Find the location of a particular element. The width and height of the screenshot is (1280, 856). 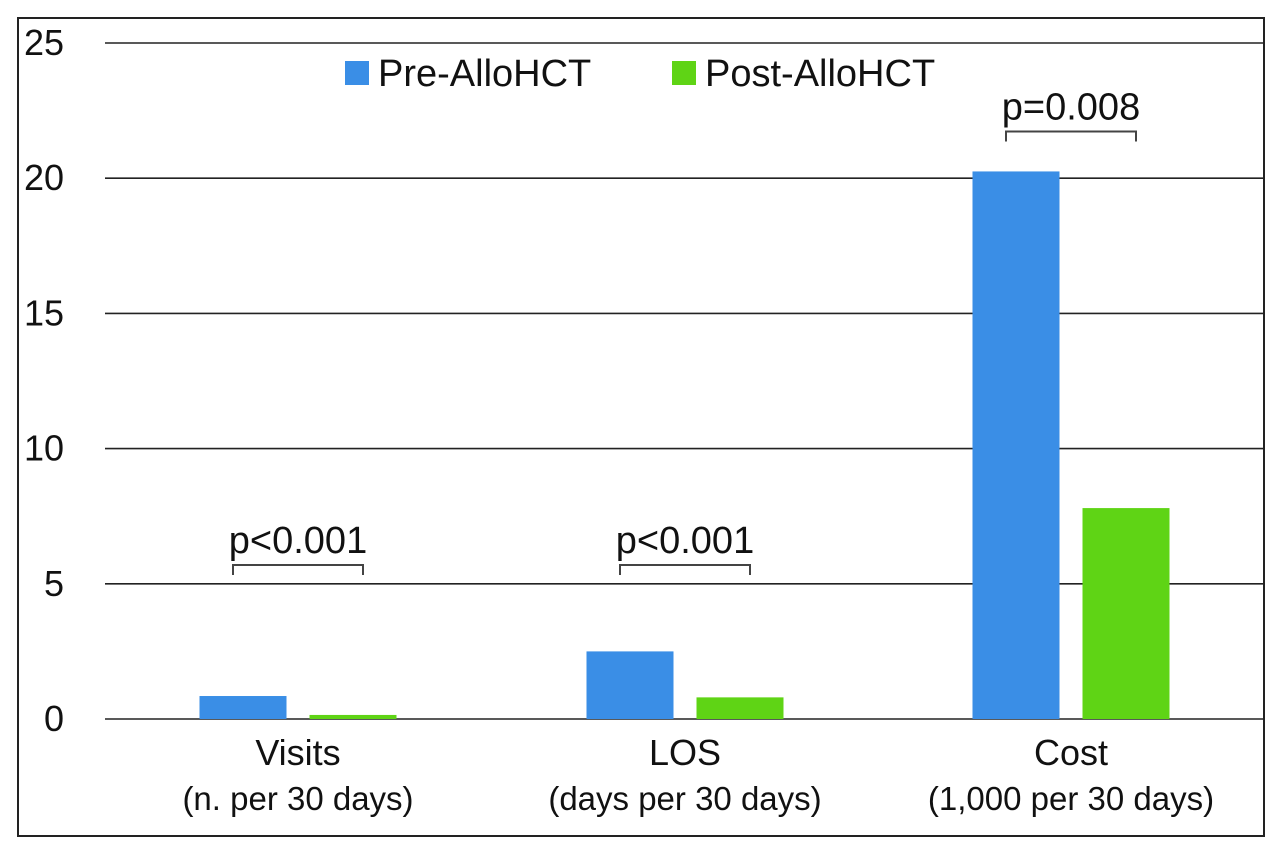

y-axis-ticks: 0 5 10 15 20 25 is located at coordinates (44, 380).